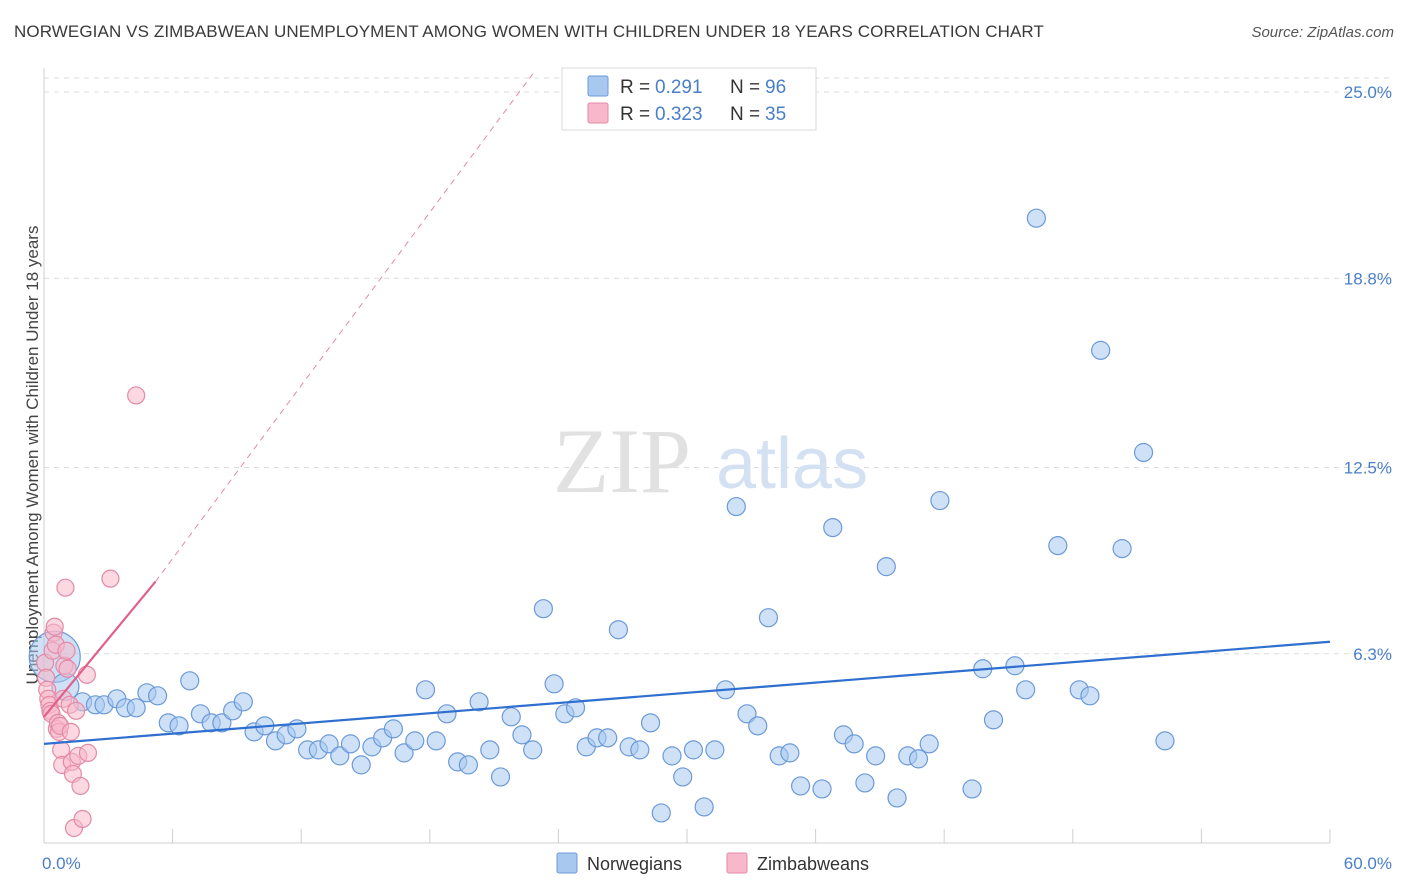 Image resolution: width=1406 pixels, height=892 pixels. Describe the element at coordinates (634, 864) in the screenshot. I see `bottom-legend-label-norwegians: Norwegians` at that location.